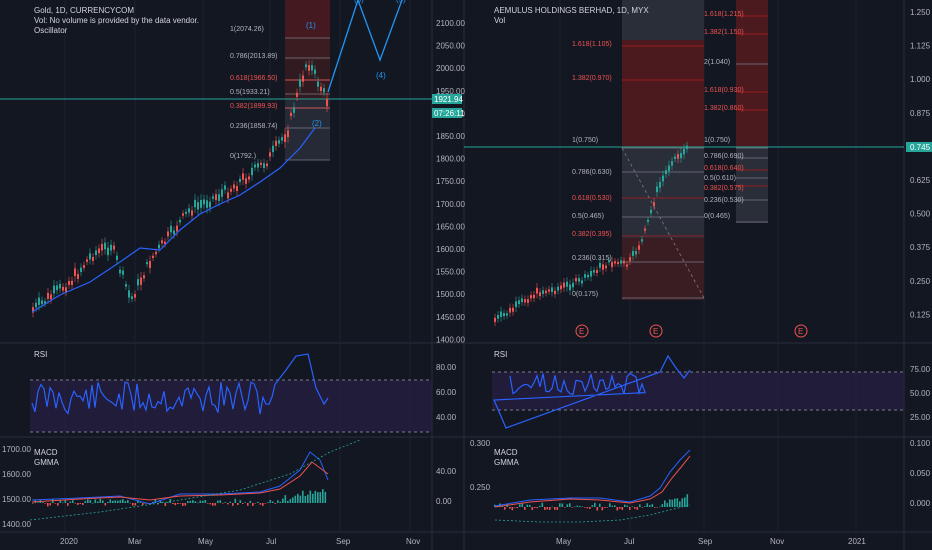 The width and height of the screenshot is (932, 550). I want to click on left-fib-box, so click(307, 80).